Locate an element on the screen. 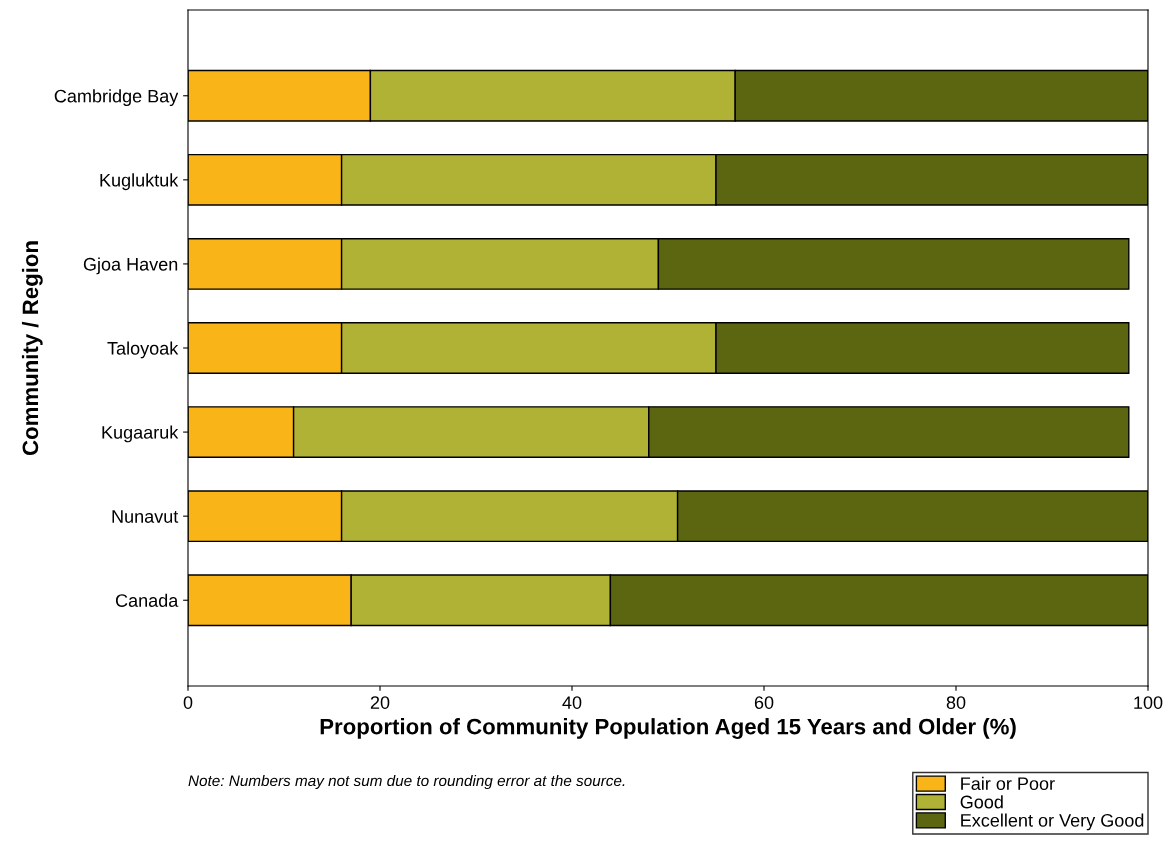  y-tick-label: Kugluktuk is located at coordinates (139, 182).